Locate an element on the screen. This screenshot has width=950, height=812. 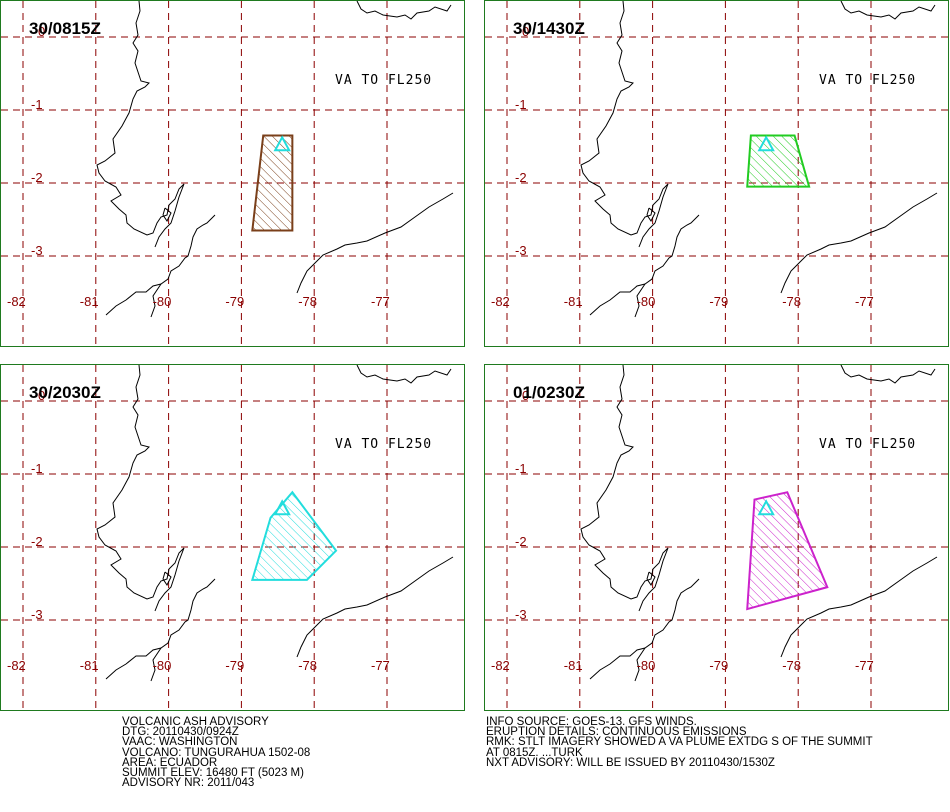
advisory-line: VAAC: WASHINGTON is located at coordinates (180, 742).